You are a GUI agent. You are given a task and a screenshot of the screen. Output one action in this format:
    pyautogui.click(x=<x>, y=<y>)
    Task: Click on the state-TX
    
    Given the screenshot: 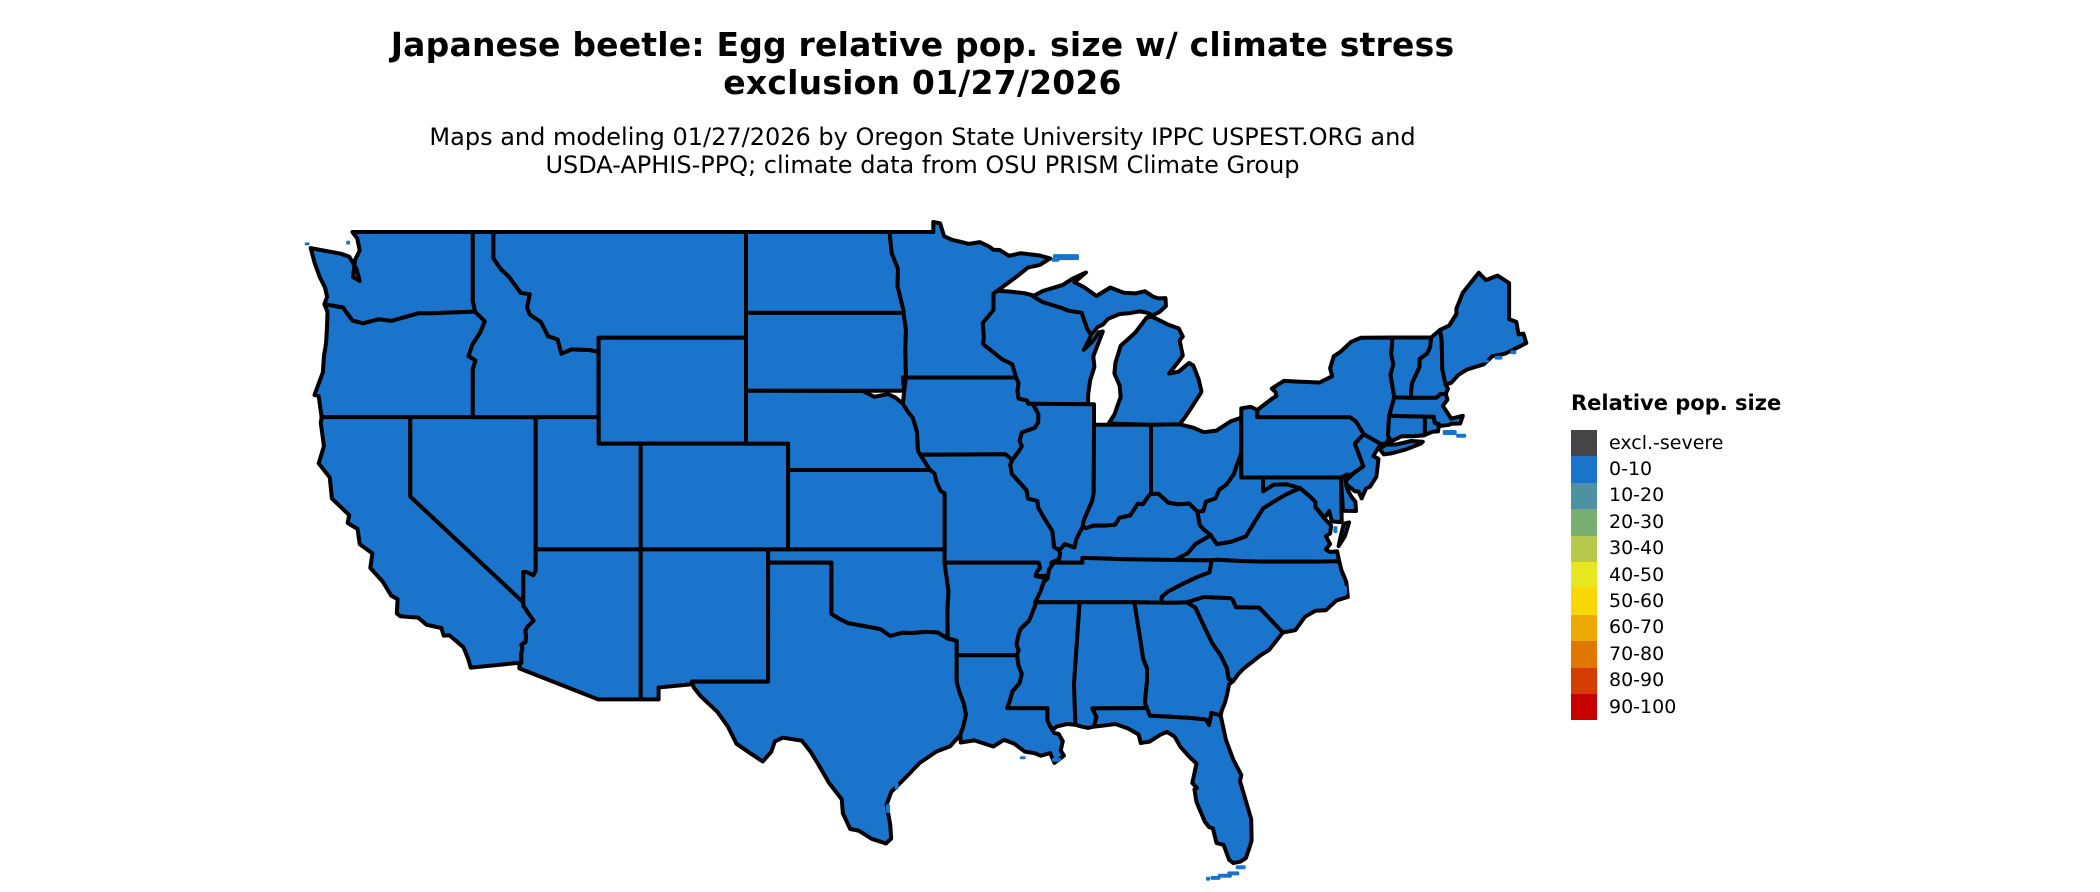 What is the action you would take?
    pyautogui.click(x=828, y=703)
    